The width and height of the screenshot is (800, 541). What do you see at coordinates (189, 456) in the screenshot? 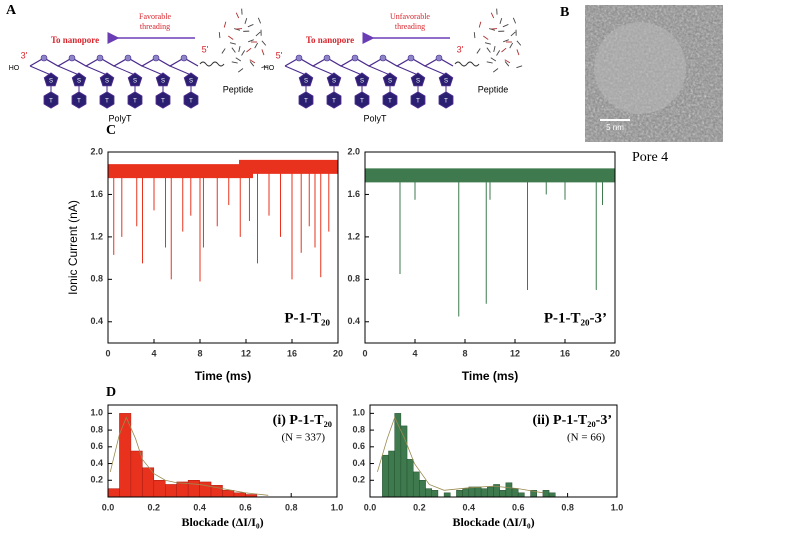
I see `fit-curve` at bounding box center [189, 456].